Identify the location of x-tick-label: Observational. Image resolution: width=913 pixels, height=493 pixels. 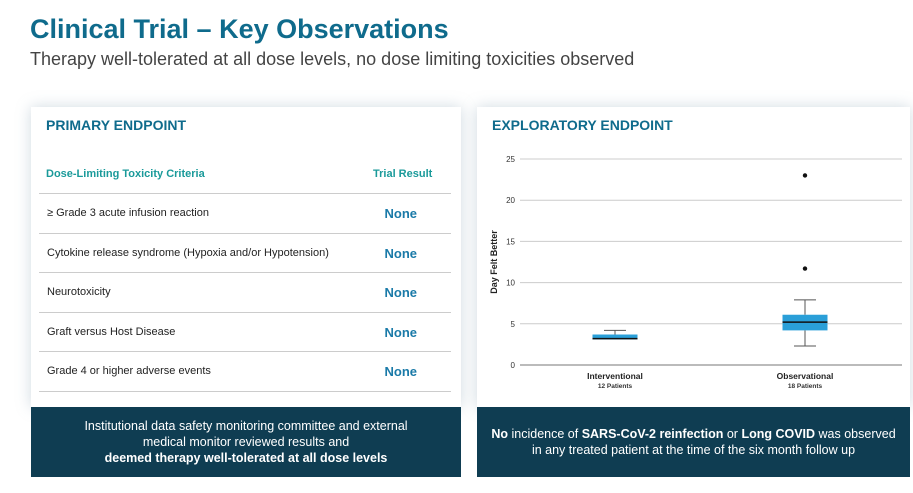
(805, 376).